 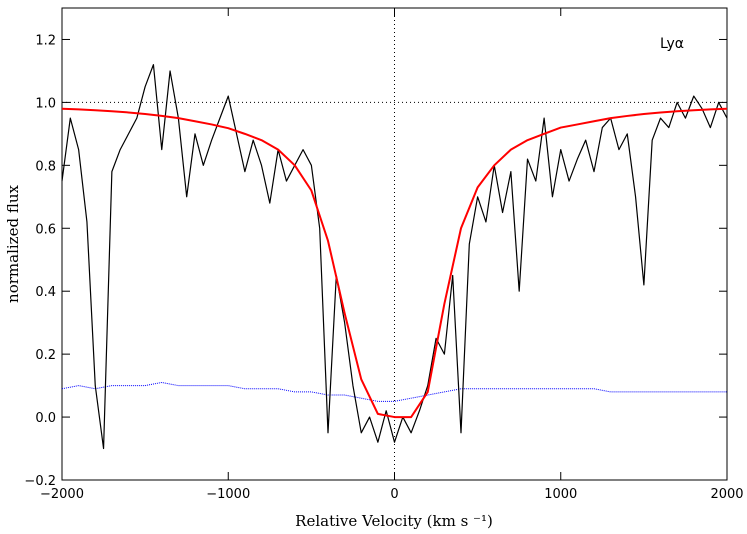 What do you see at coordinates (45, 418) in the screenshot?
I see `y-tick-label: 0.0` at bounding box center [45, 418].